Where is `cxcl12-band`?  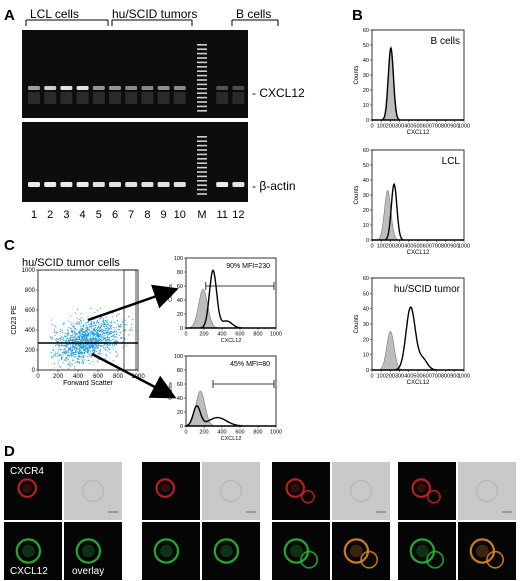 cxcl12-band is located at coordinates (66, 88).